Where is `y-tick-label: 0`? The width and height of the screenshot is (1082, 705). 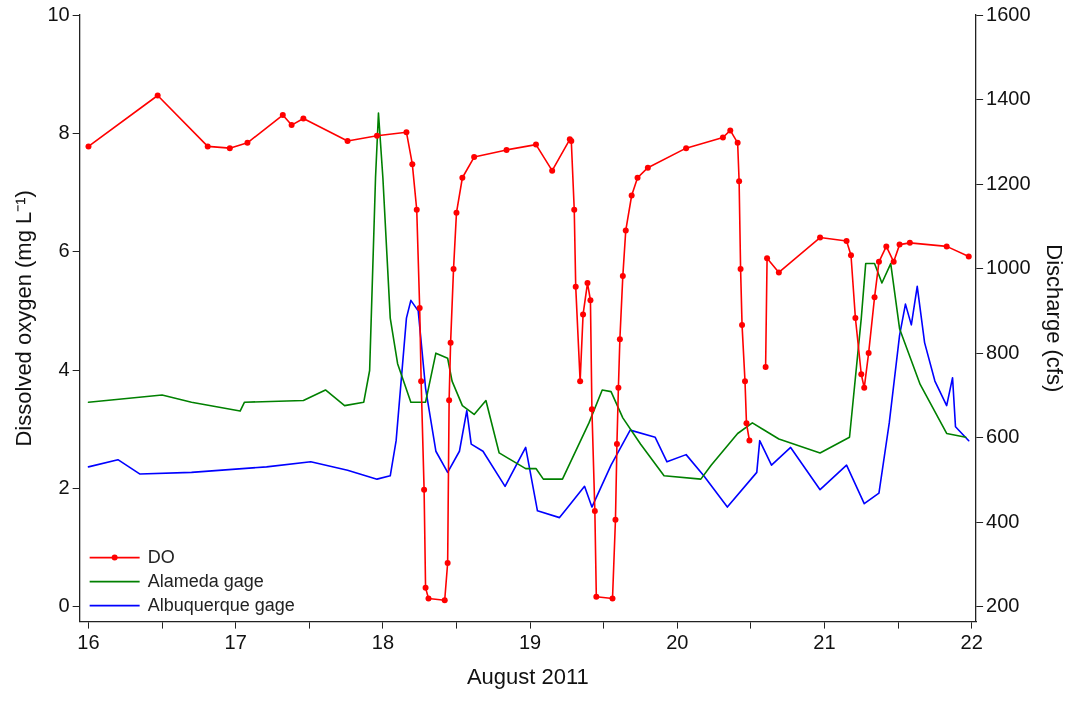 y-tick-label: 0 is located at coordinates (64, 605).